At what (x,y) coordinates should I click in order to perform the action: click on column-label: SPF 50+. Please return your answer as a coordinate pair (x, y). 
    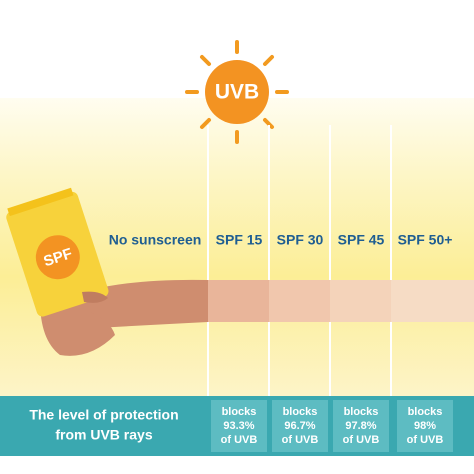
    Looking at the image, I should click on (425, 240).